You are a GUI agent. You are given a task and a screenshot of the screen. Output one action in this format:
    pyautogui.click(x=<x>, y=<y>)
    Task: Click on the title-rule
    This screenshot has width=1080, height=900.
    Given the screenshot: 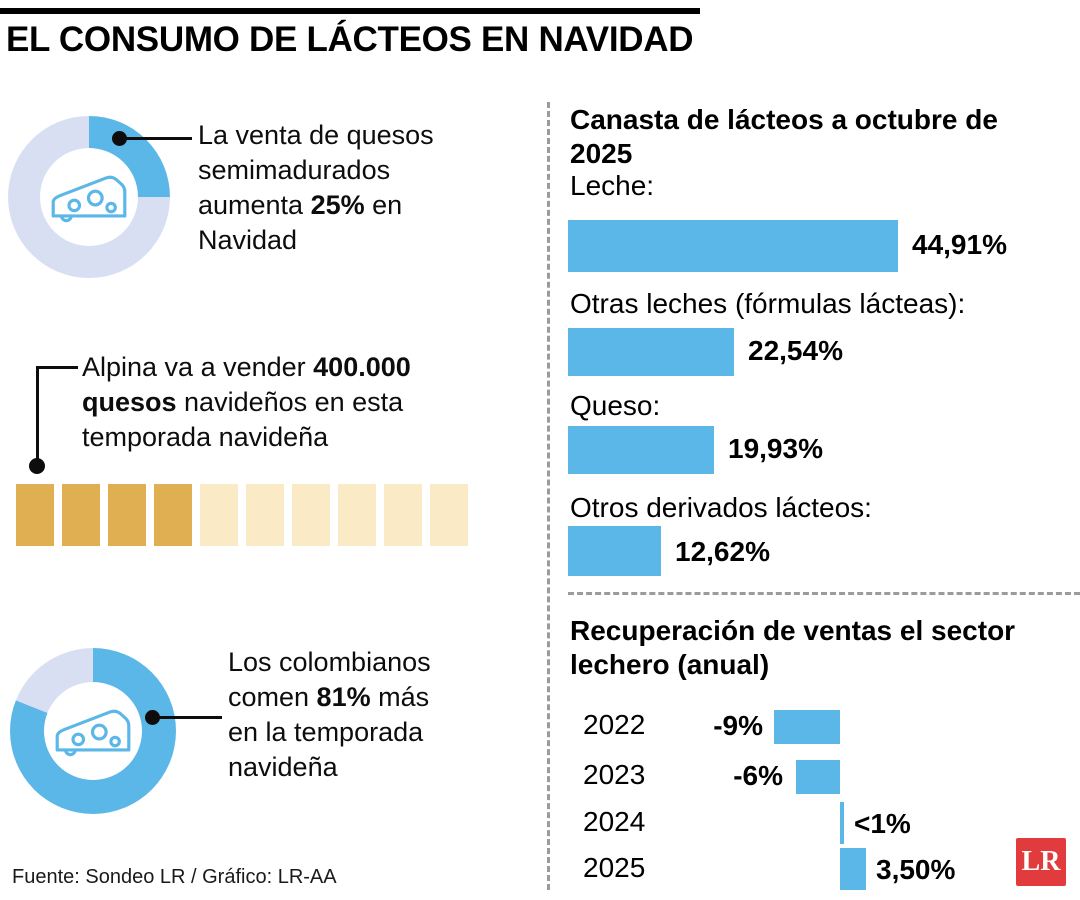 What is the action you would take?
    pyautogui.click(x=350, y=11)
    